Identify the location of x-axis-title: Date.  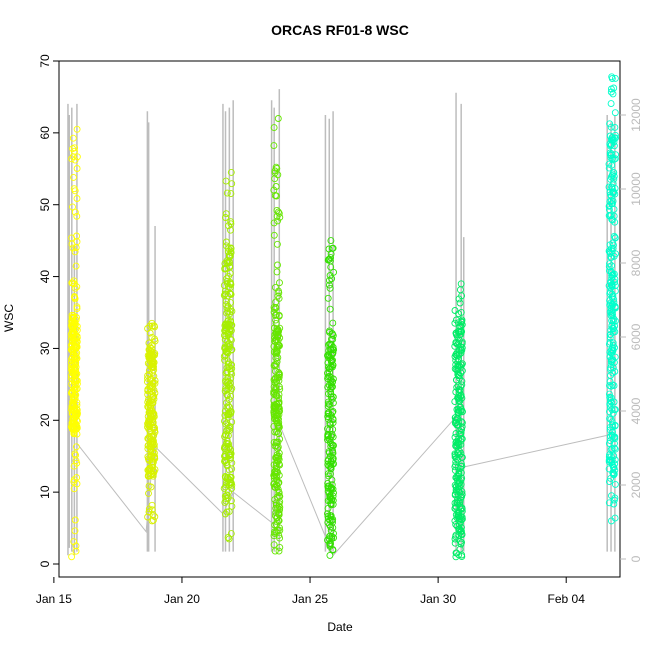
(340, 627).